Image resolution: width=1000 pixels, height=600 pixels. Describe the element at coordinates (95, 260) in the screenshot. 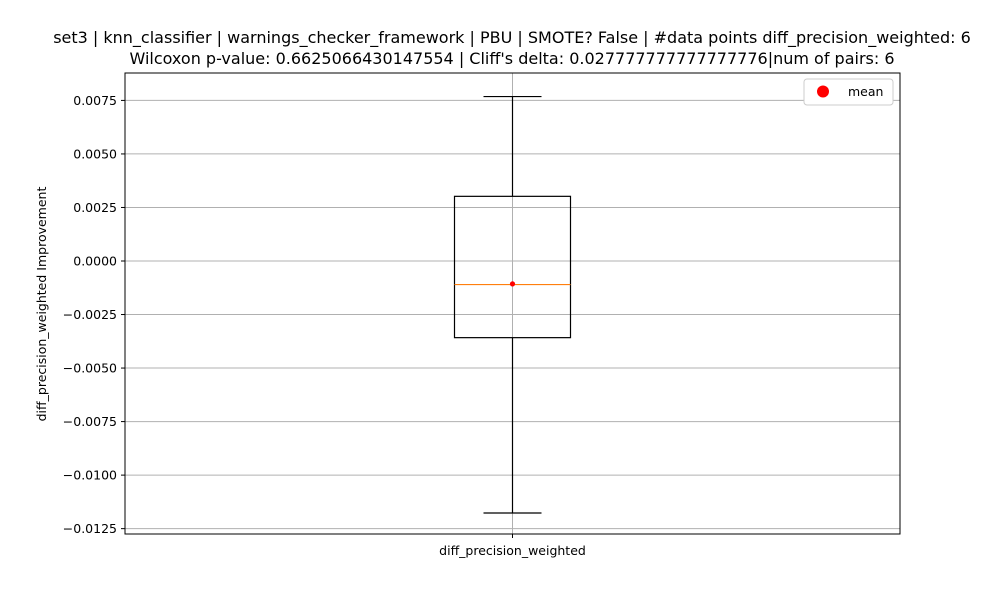

I see `y-tick-label: 0.0000` at that location.